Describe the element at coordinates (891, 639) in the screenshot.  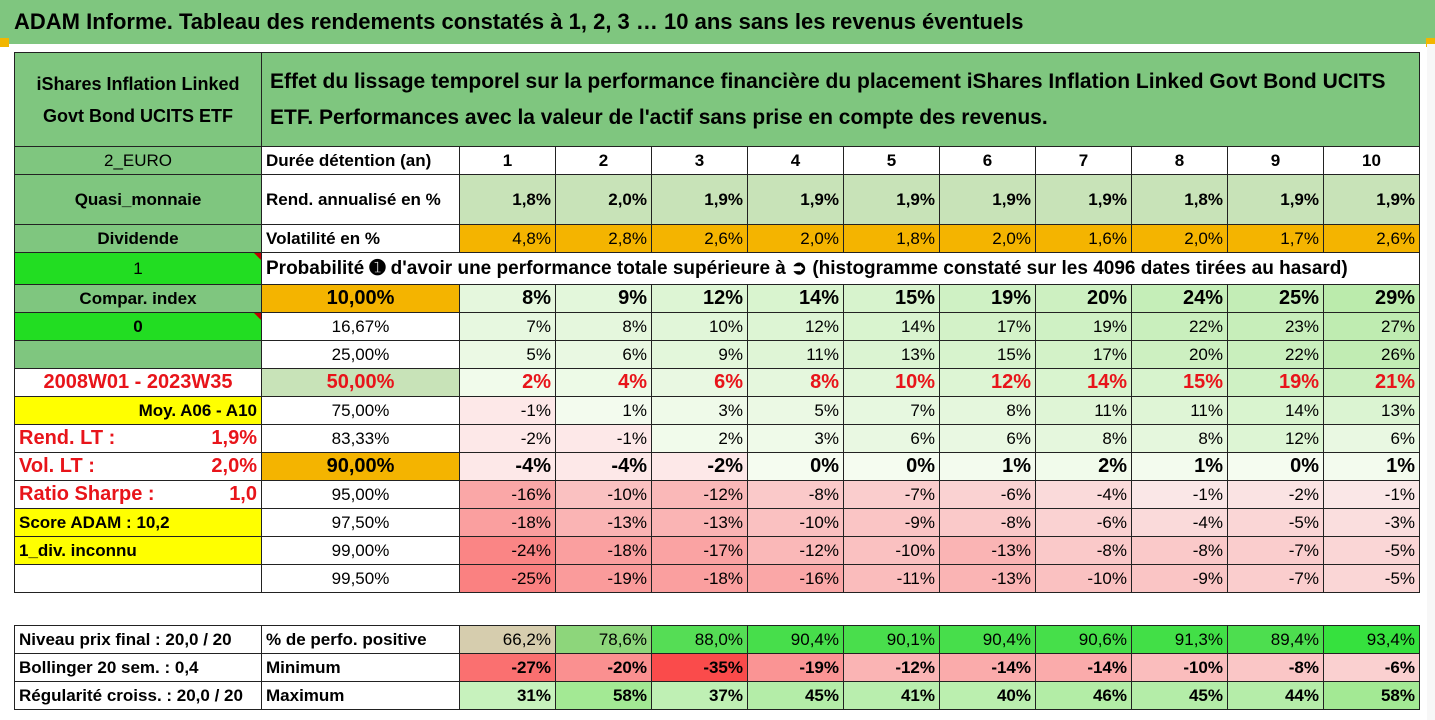
I see `summary-value: 90,1%` at that location.